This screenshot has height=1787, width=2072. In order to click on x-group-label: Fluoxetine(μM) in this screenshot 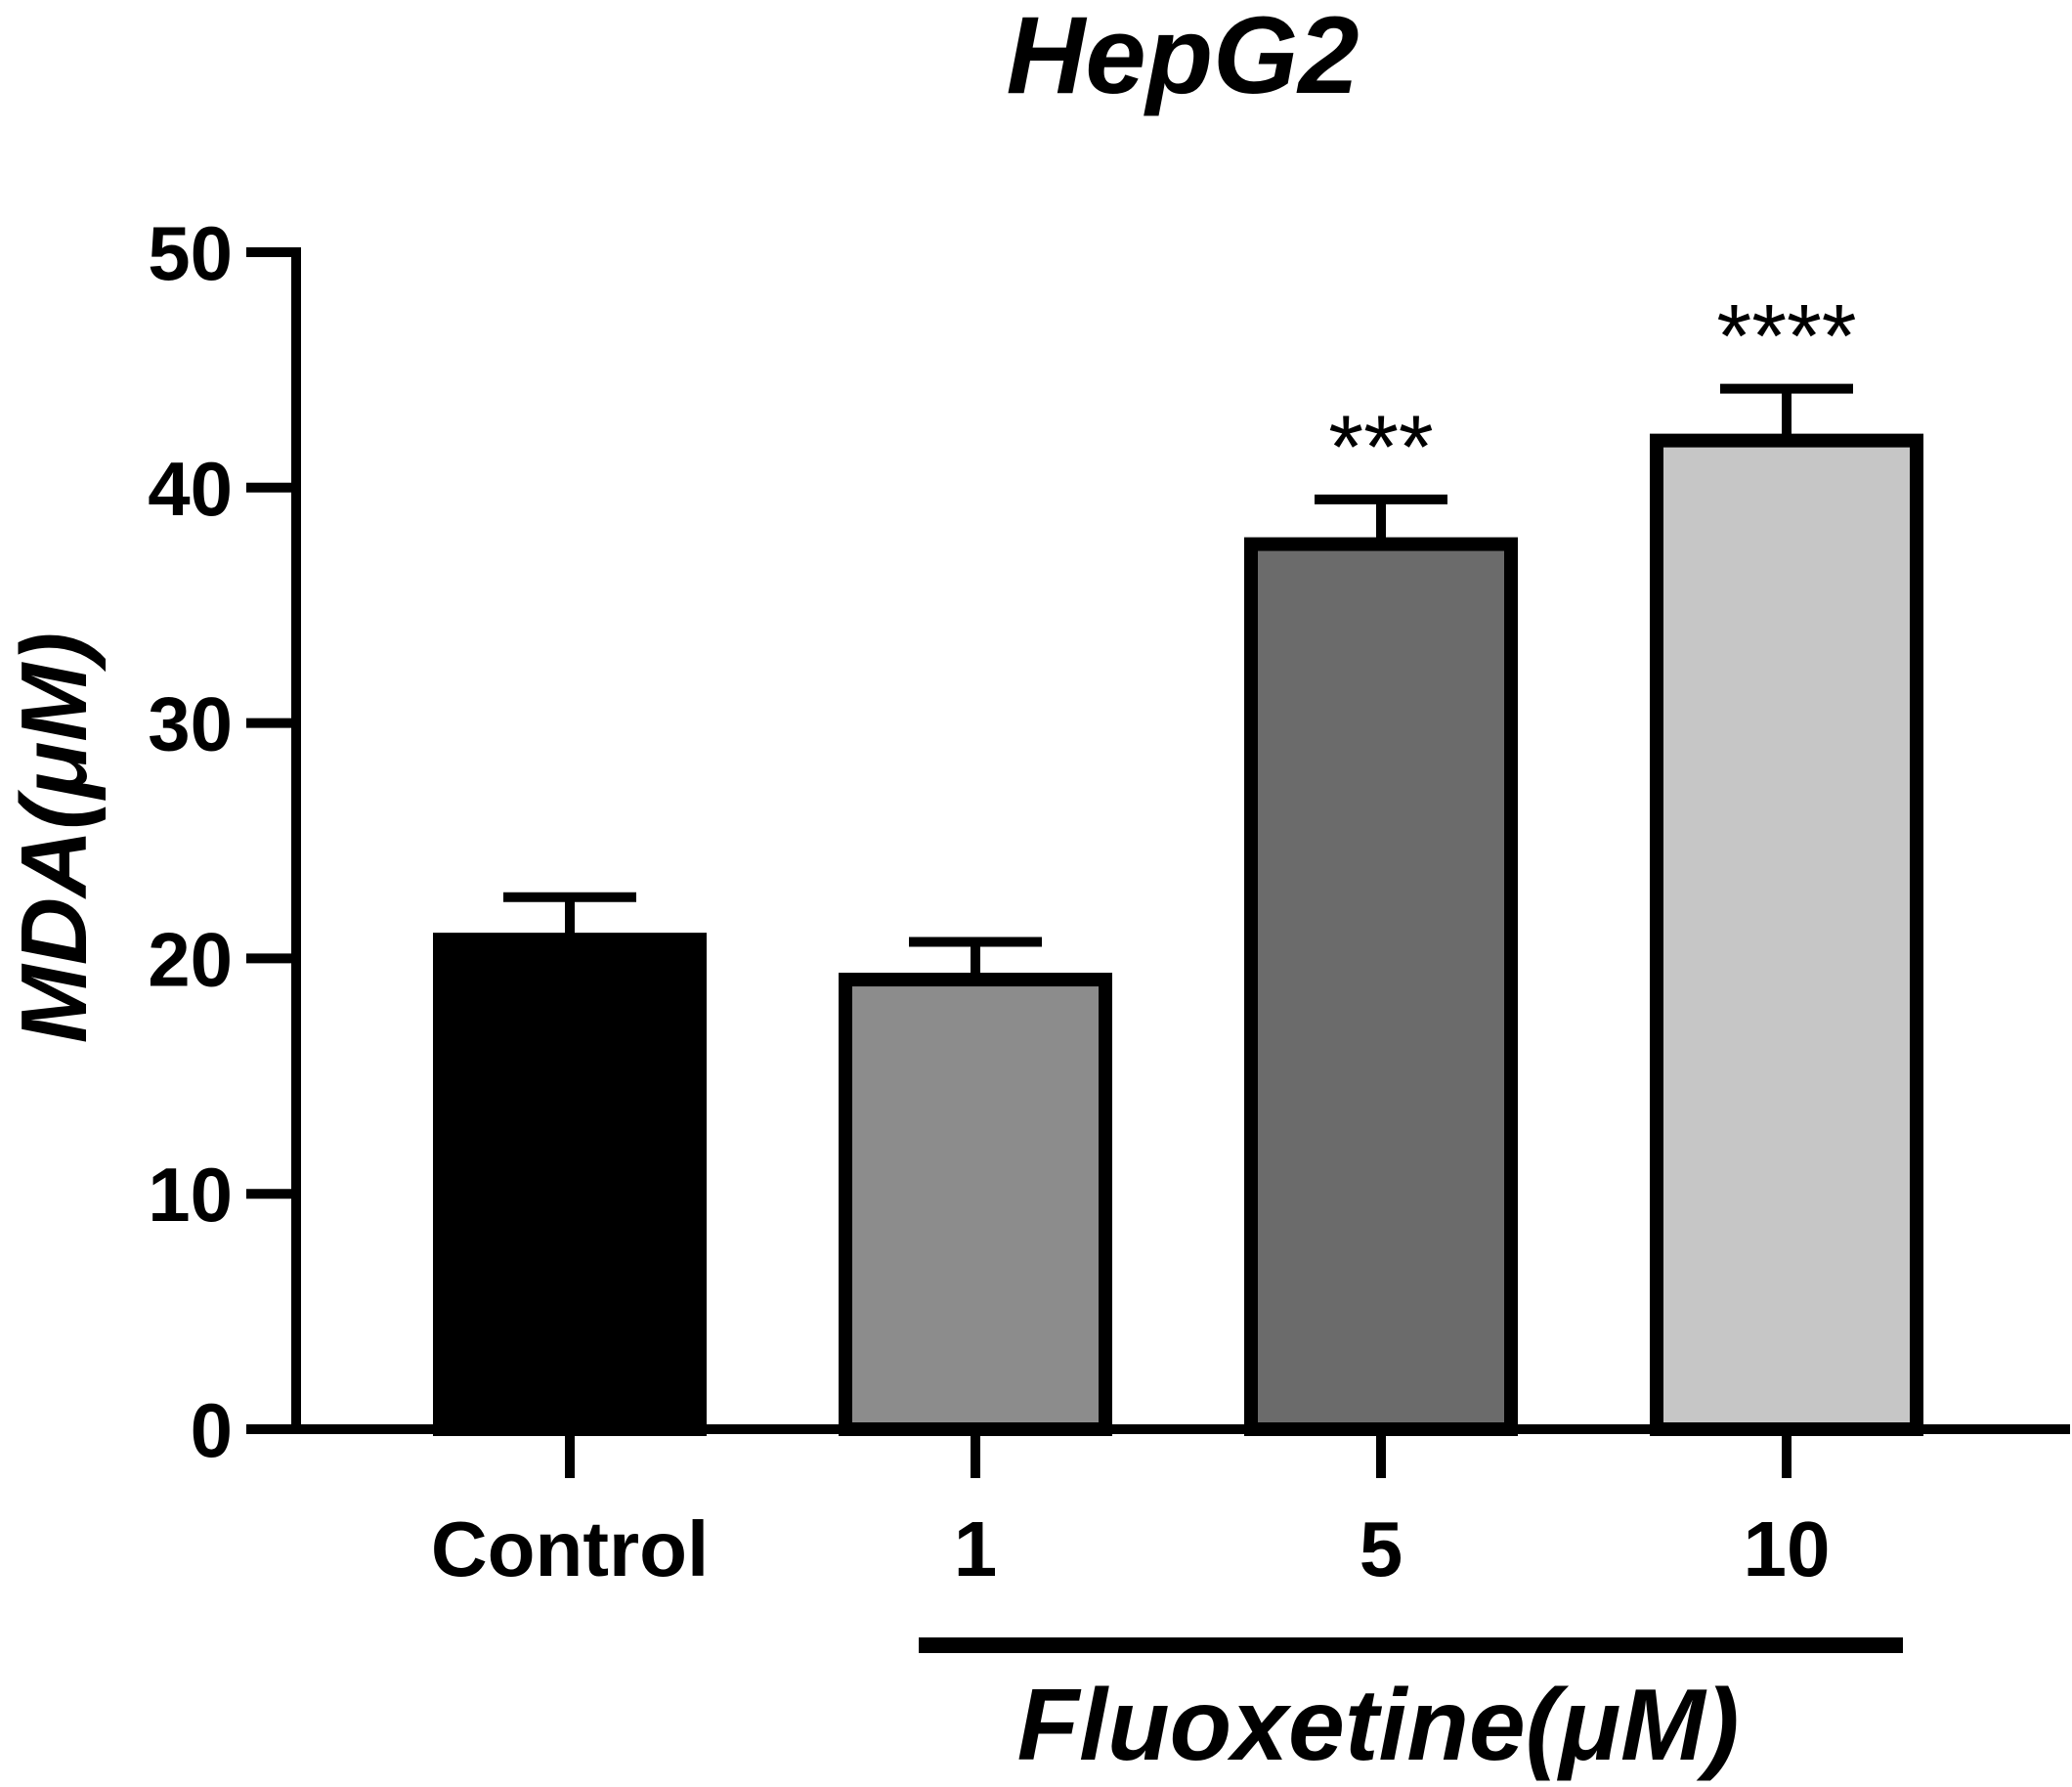, I will do `click(1378, 1725)`.